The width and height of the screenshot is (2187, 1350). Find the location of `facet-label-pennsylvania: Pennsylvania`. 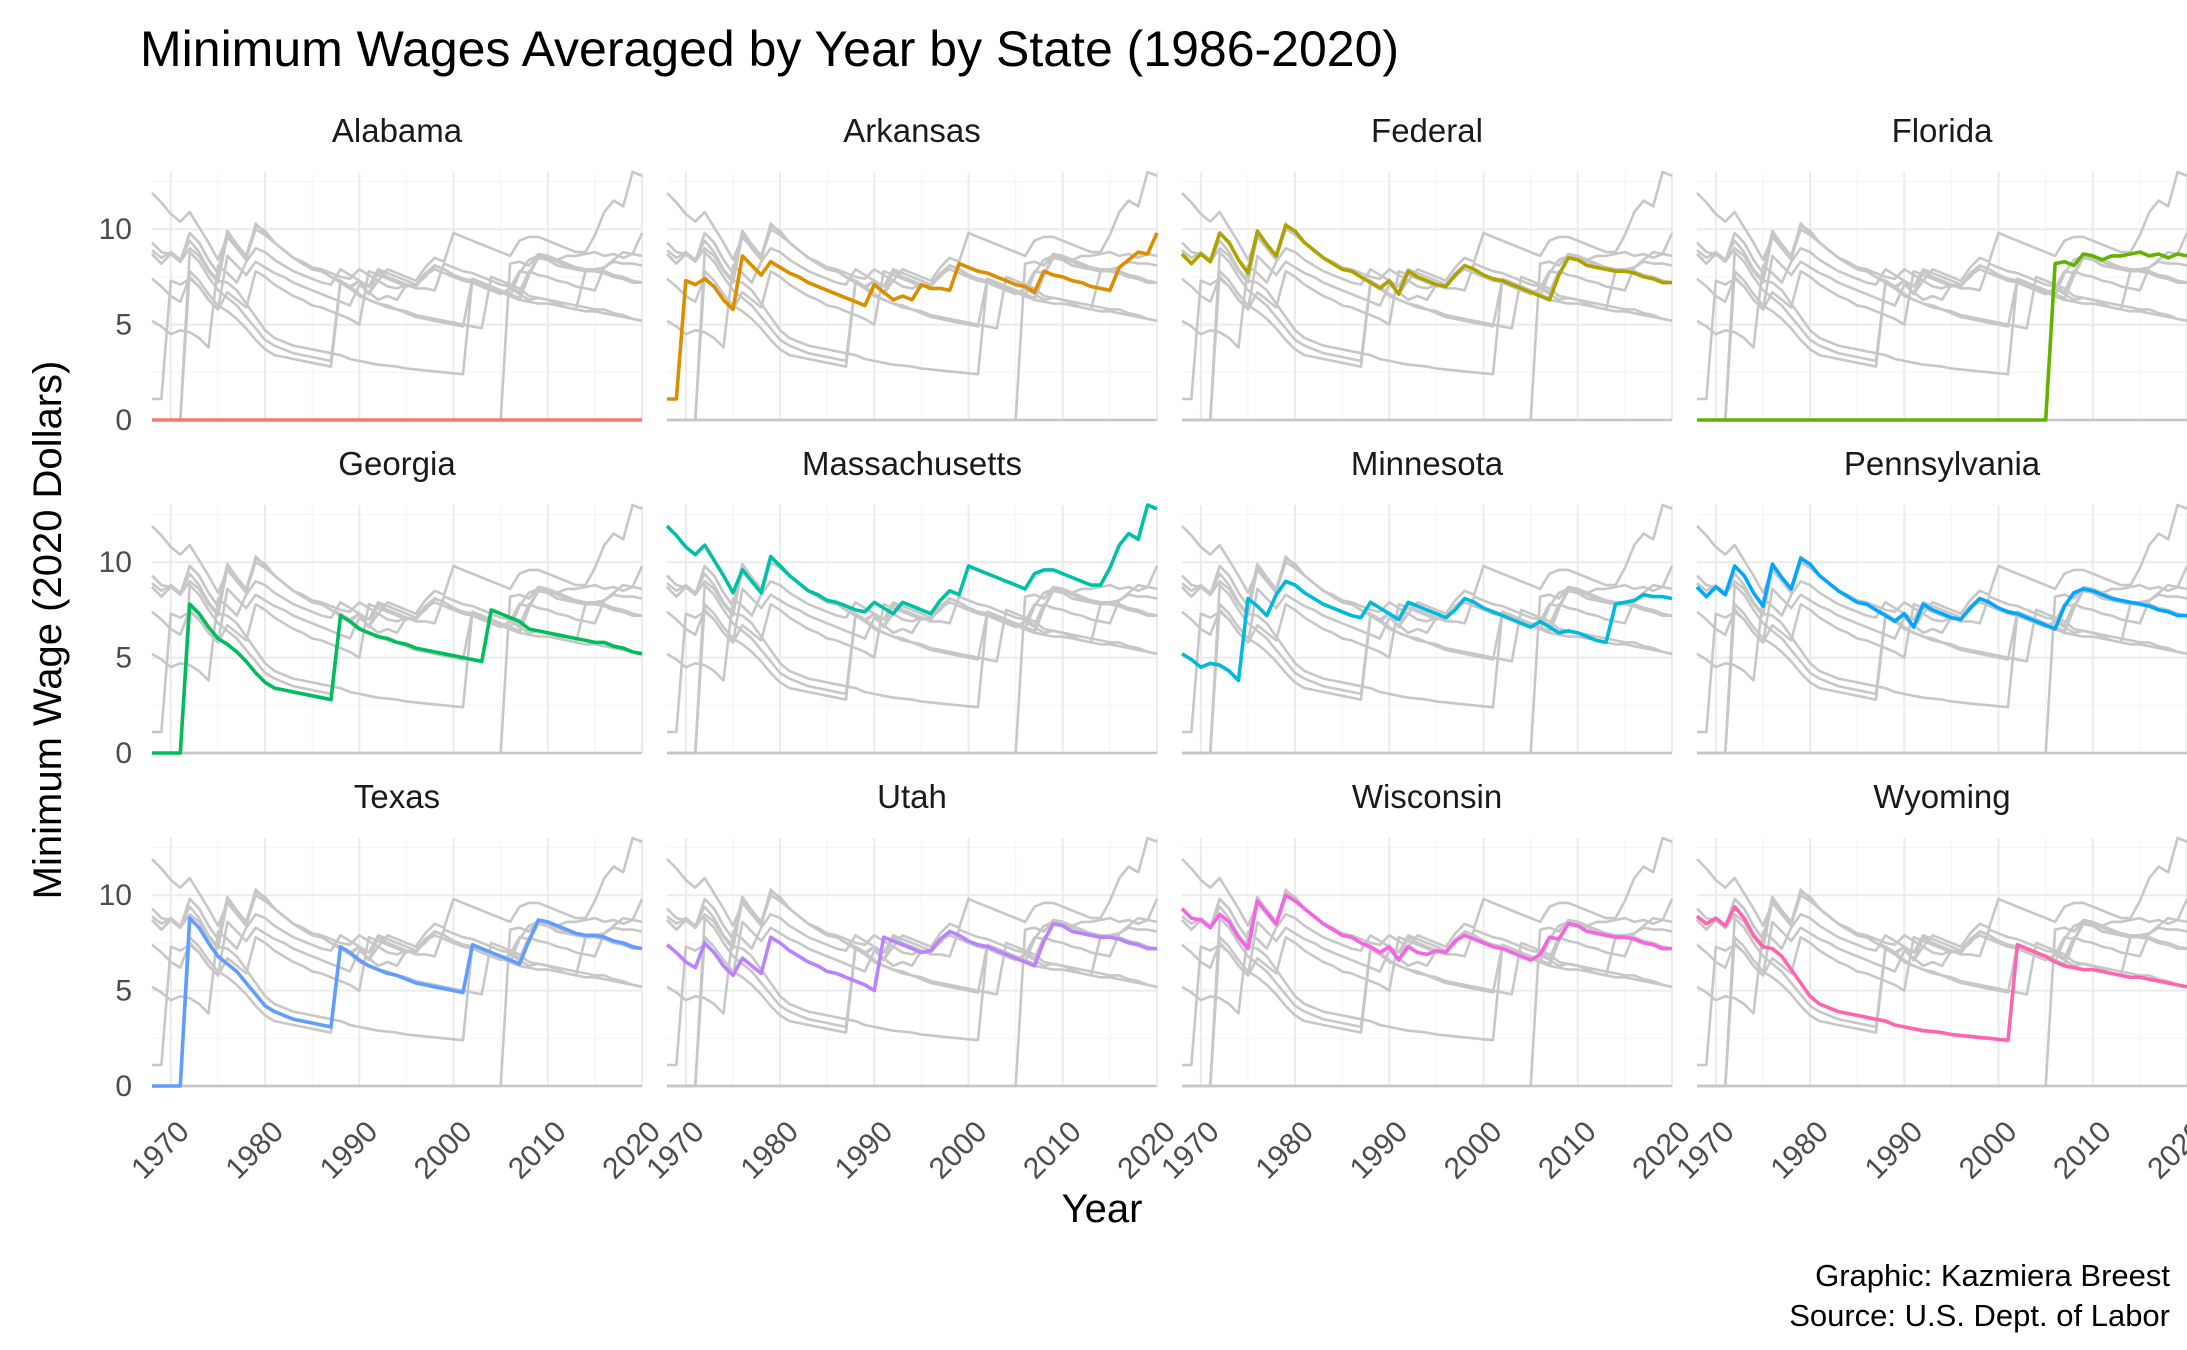

facet-label-pennsylvania: Pennsylvania is located at coordinates (1942, 463).